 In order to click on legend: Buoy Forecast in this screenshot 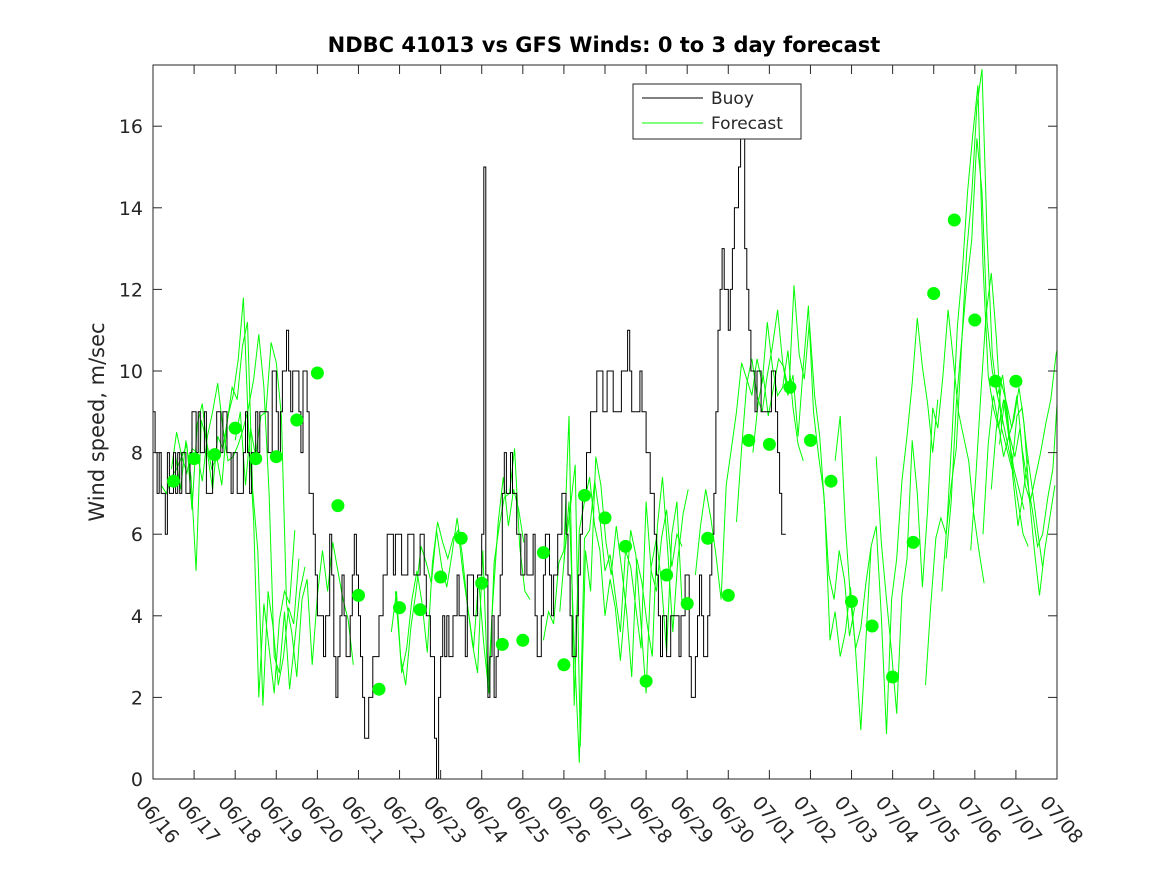, I will do `click(717, 111)`.